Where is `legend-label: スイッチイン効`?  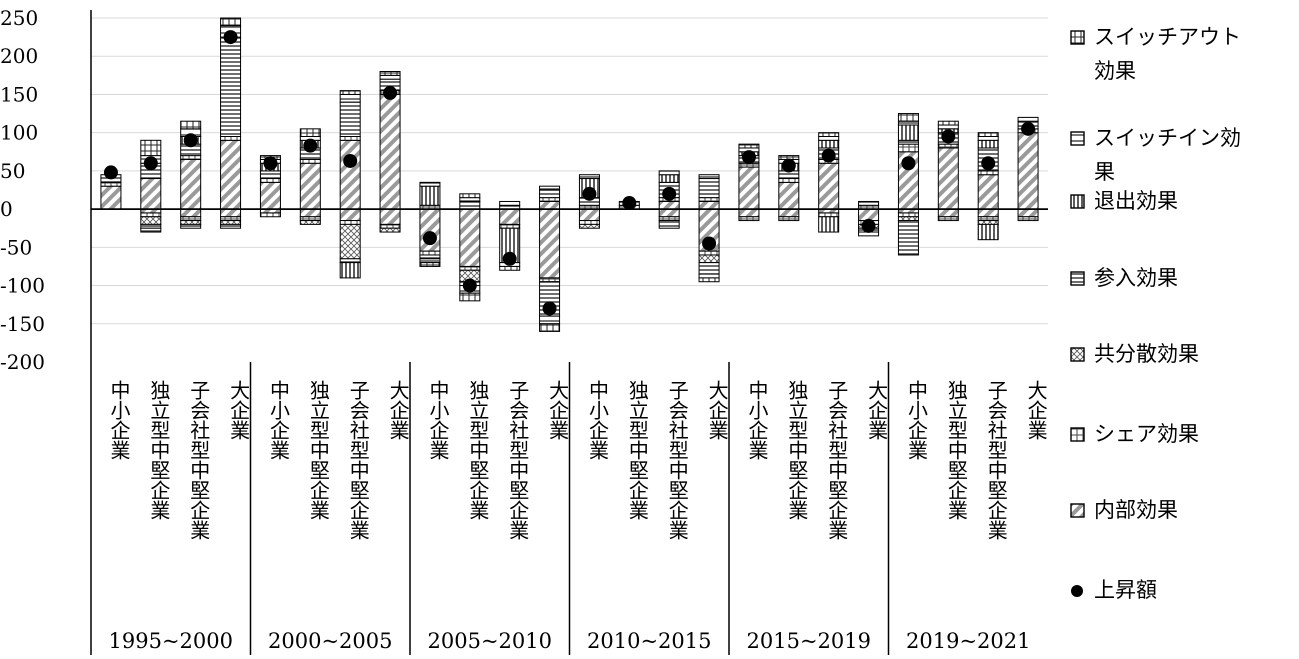
legend-label: スイッチイン効 is located at coordinates (1167, 138).